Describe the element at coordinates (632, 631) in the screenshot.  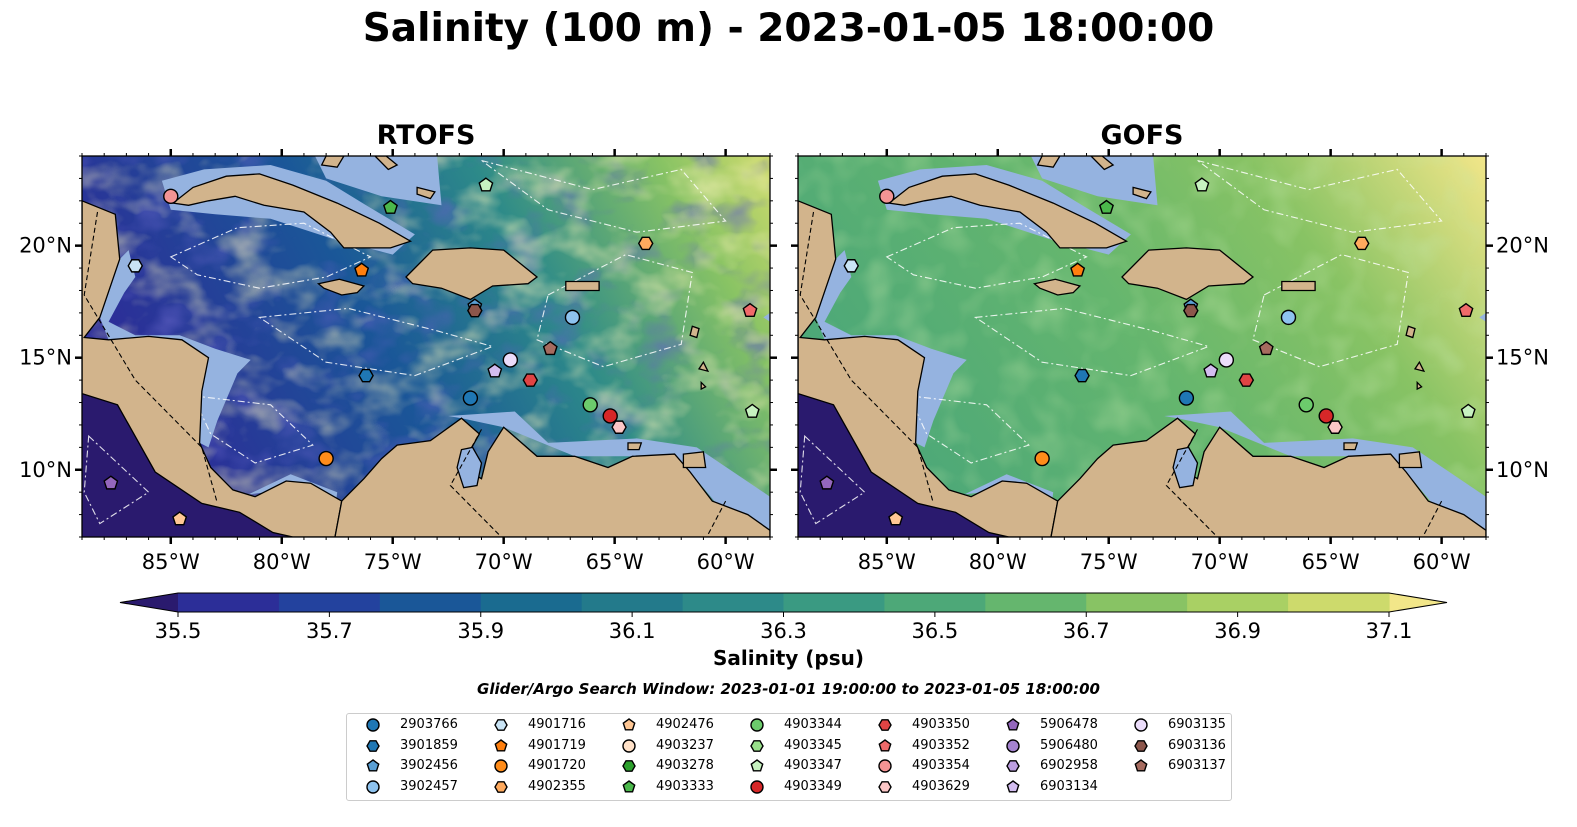
I see `colorbar-tick-label: 36.1` at that location.